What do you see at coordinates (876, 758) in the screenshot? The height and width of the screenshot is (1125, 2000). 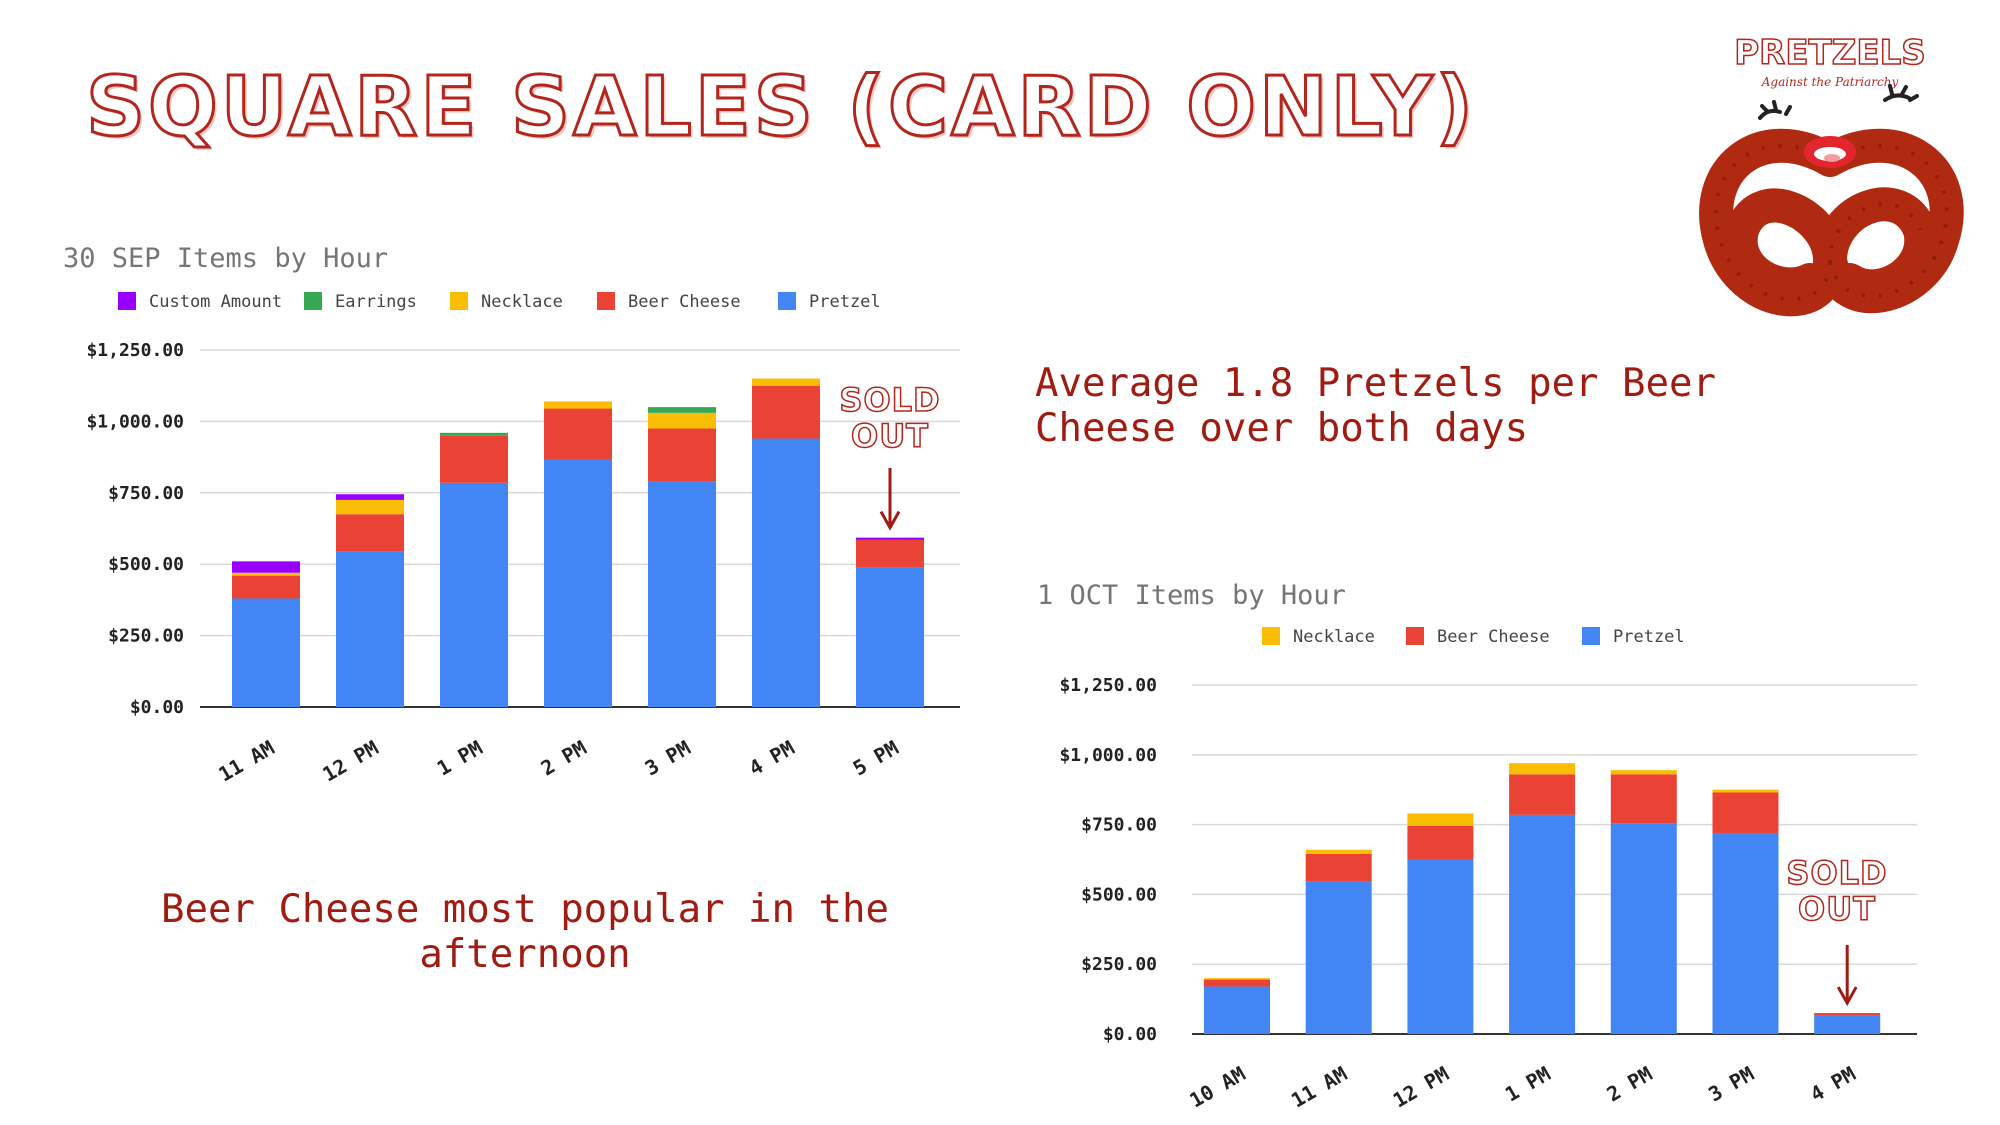 I see `x-tick-label: 5 PM` at bounding box center [876, 758].